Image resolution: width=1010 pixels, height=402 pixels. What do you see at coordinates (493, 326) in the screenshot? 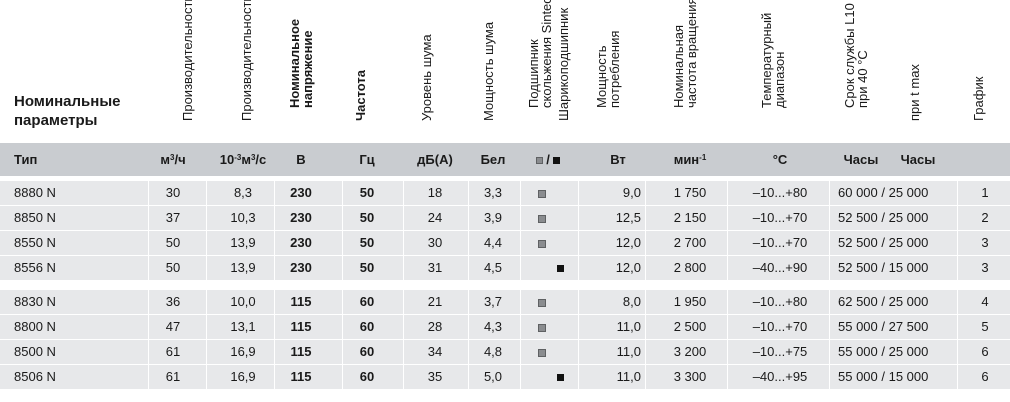
I see `cell-bel: 4,3` at bounding box center [493, 326].